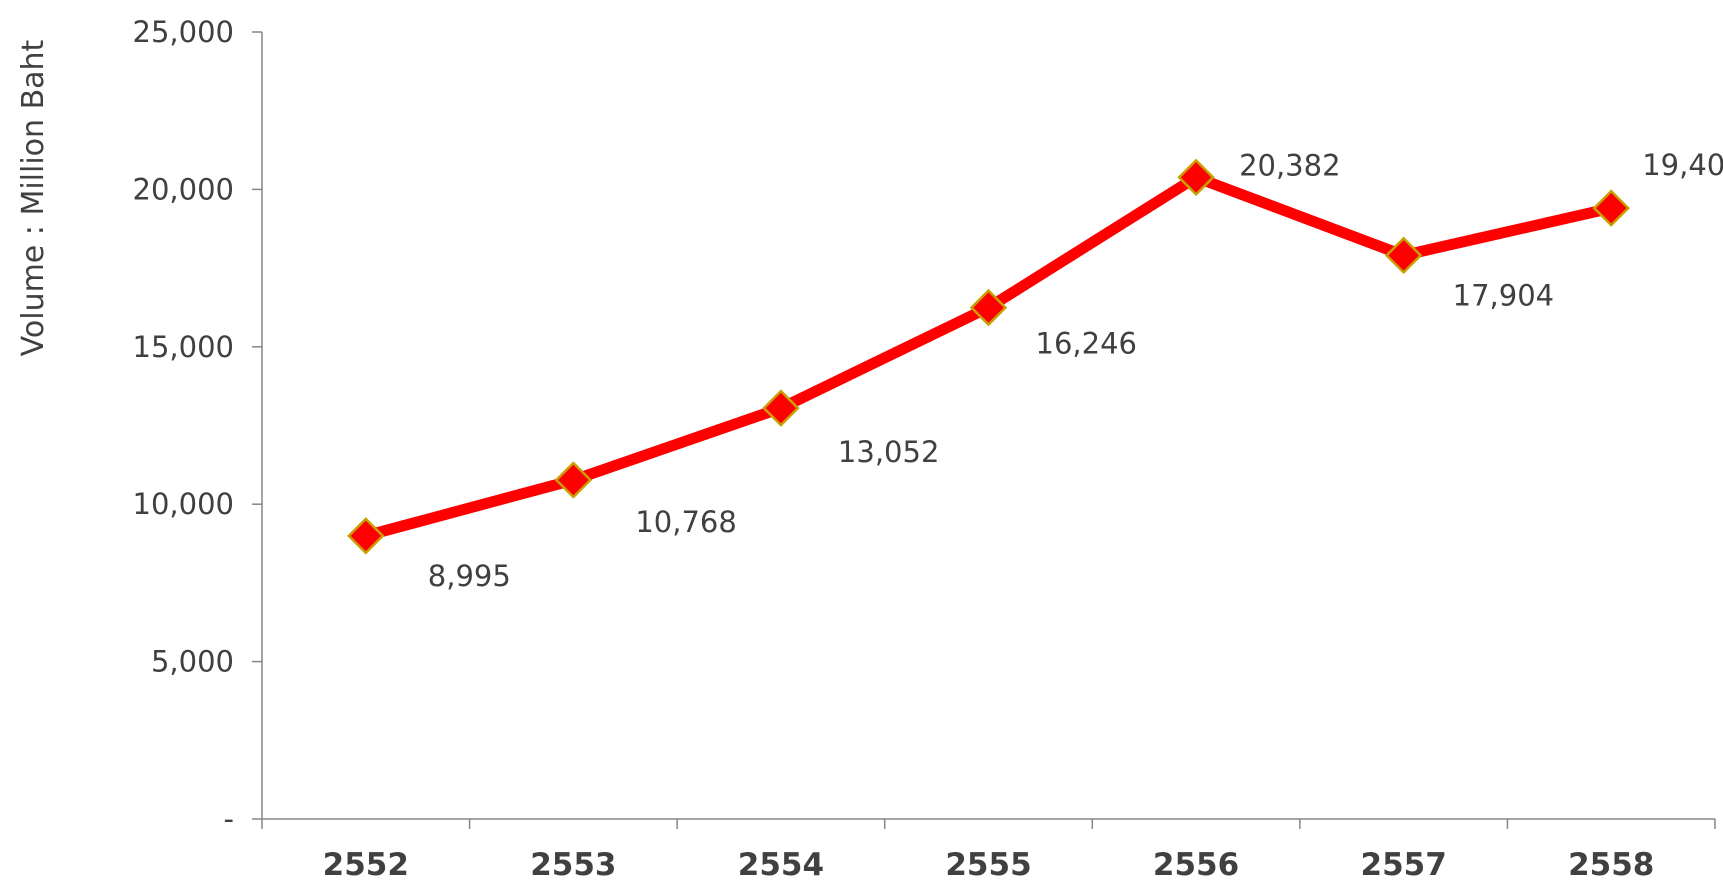  I want to click on data-label: 10,768, so click(685, 522).